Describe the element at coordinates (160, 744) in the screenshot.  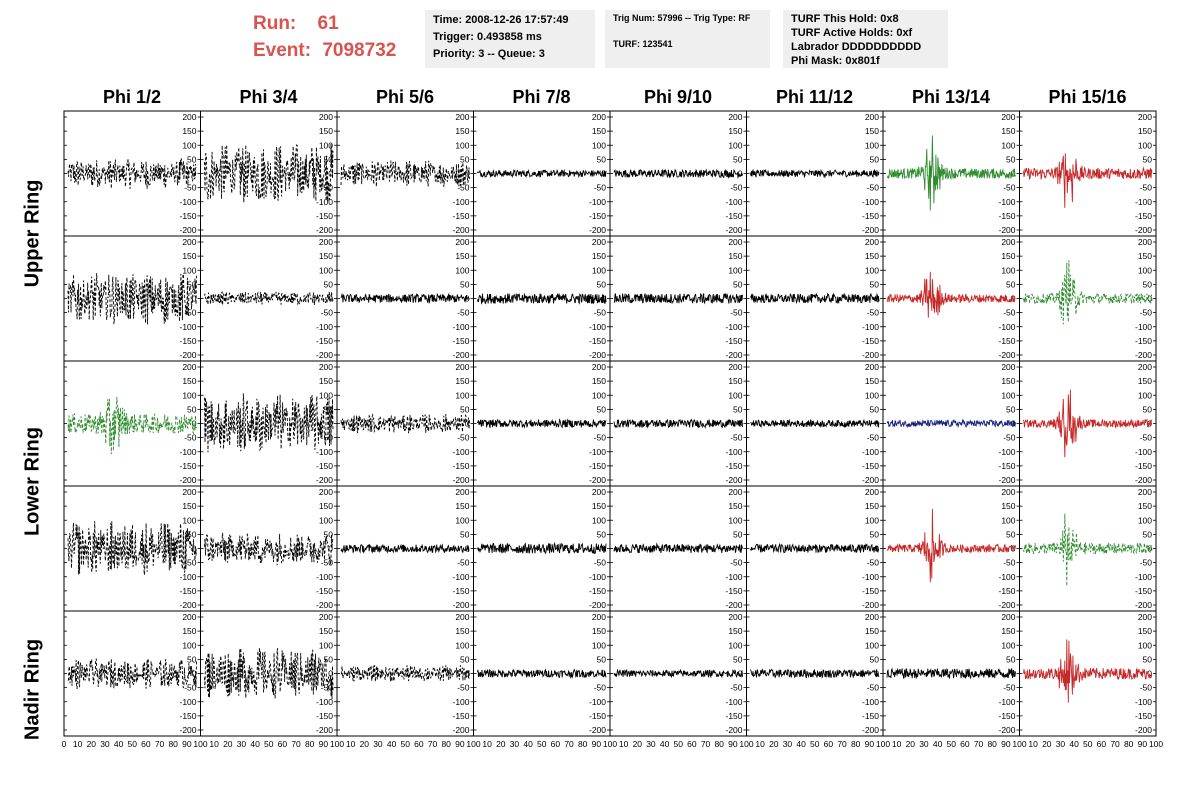
I see `x-tick-label: 70` at that location.